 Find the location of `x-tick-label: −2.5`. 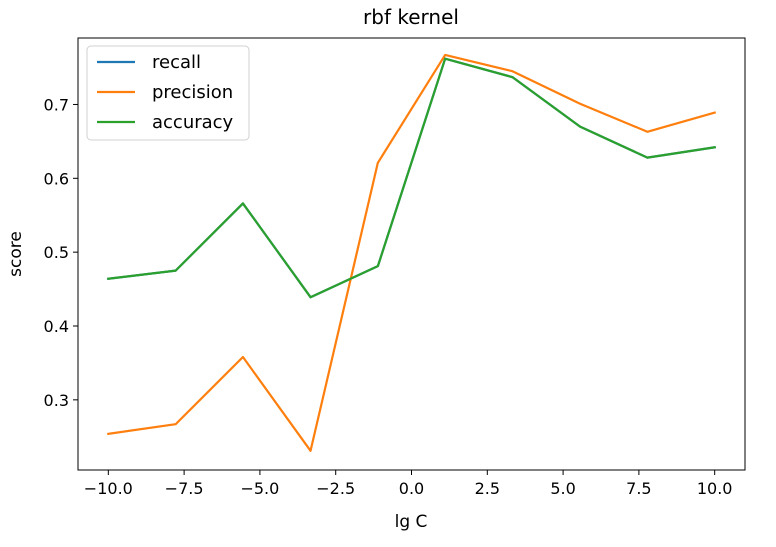

x-tick-label: −2.5 is located at coordinates (335, 488).